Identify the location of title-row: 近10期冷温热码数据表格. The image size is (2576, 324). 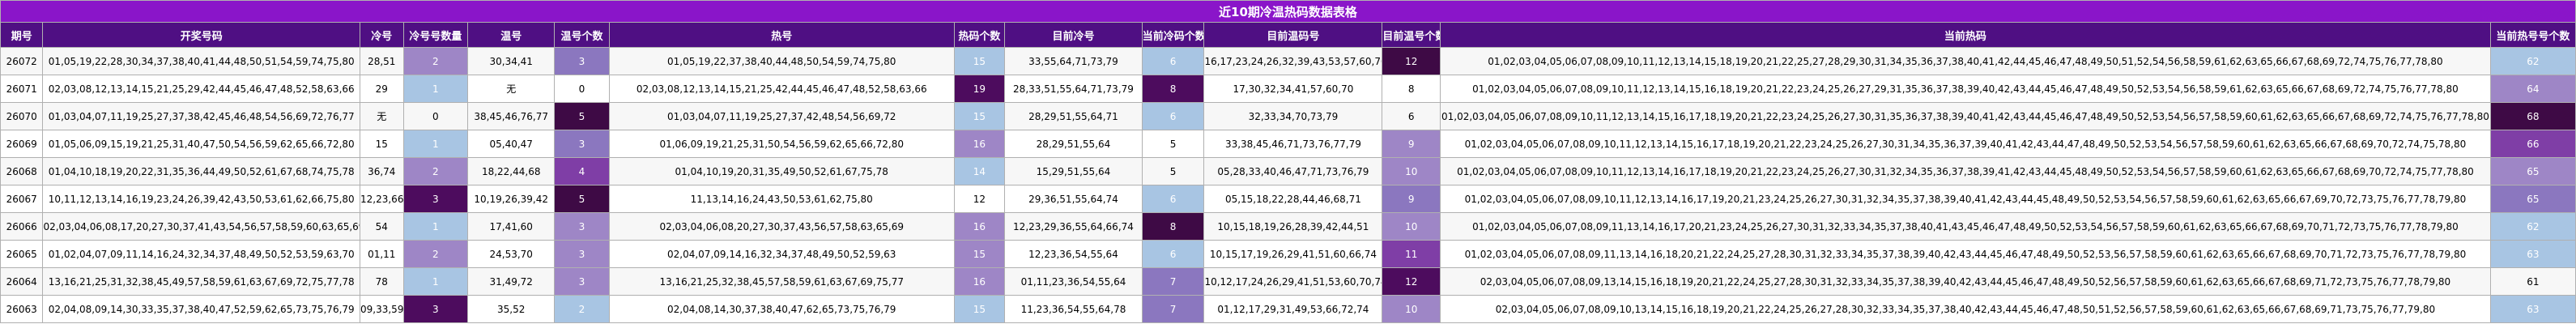
(1288, 11).